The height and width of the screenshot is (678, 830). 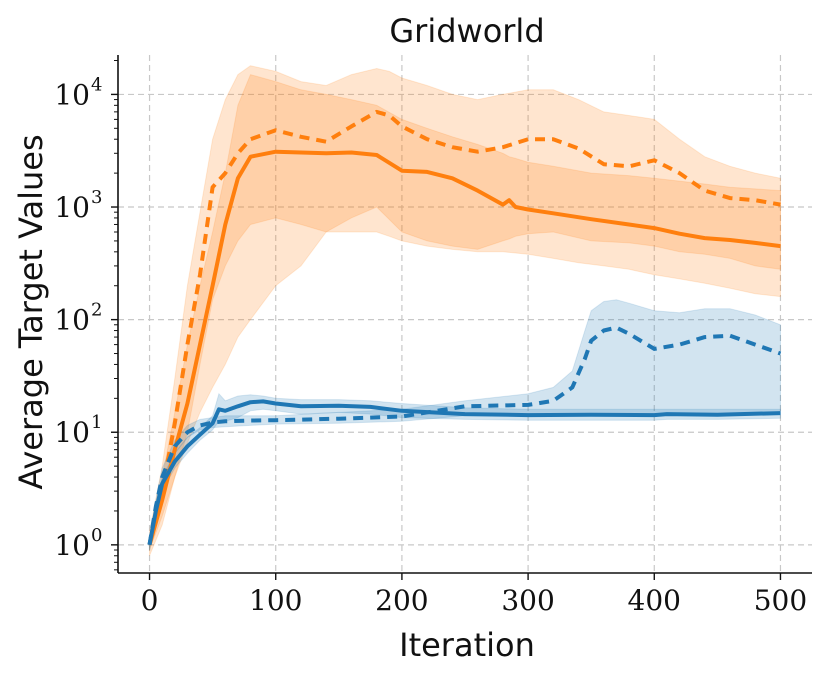 What do you see at coordinates (96, 310) in the screenshot?
I see `y-tick-exponent: 2` at bounding box center [96, 310].